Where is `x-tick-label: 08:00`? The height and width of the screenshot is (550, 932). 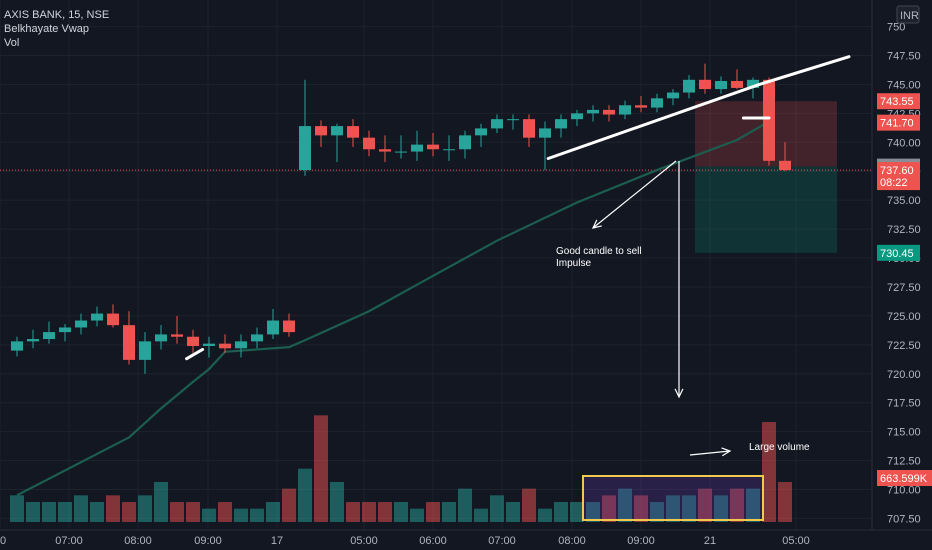
x-tick-label: 08:00 is located at coordinates (138, 541).